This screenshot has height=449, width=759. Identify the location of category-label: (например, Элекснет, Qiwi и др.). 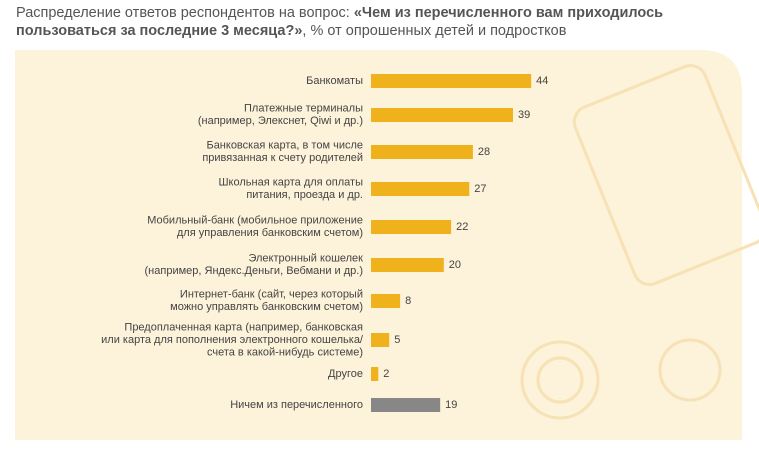
(280, 121).